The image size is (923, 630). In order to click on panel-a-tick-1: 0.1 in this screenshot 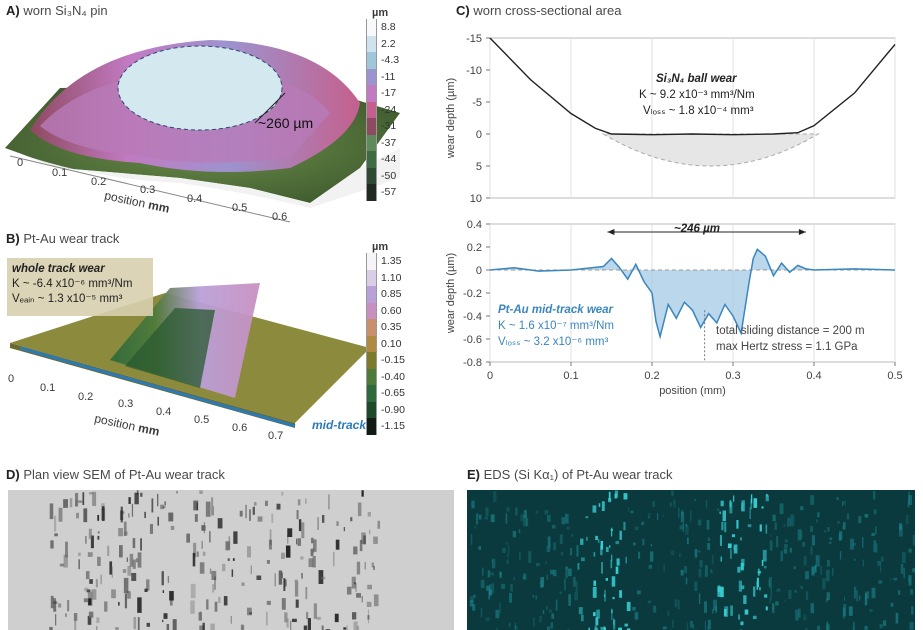, I will do `click(60, 173)`.